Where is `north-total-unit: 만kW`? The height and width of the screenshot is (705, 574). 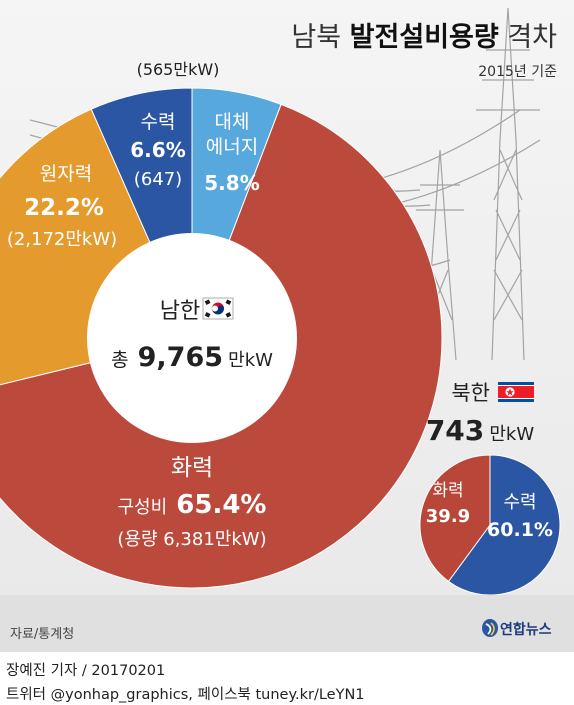
north-total-unit: 만kW is located at coordinates (511, 434).